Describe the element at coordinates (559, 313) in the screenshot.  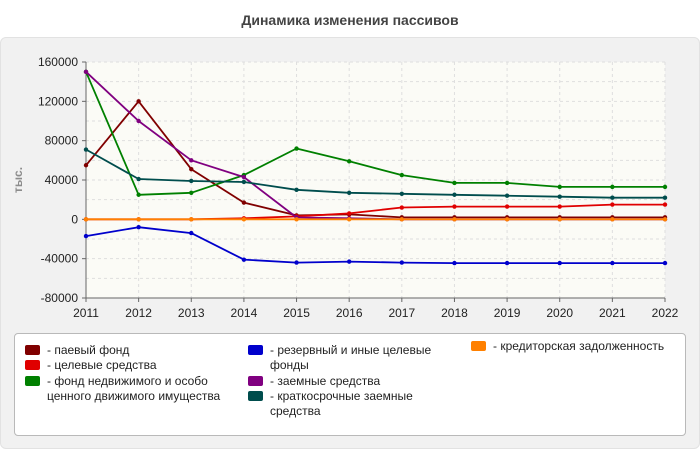
I see `x-tick-label: 2020` at that location.